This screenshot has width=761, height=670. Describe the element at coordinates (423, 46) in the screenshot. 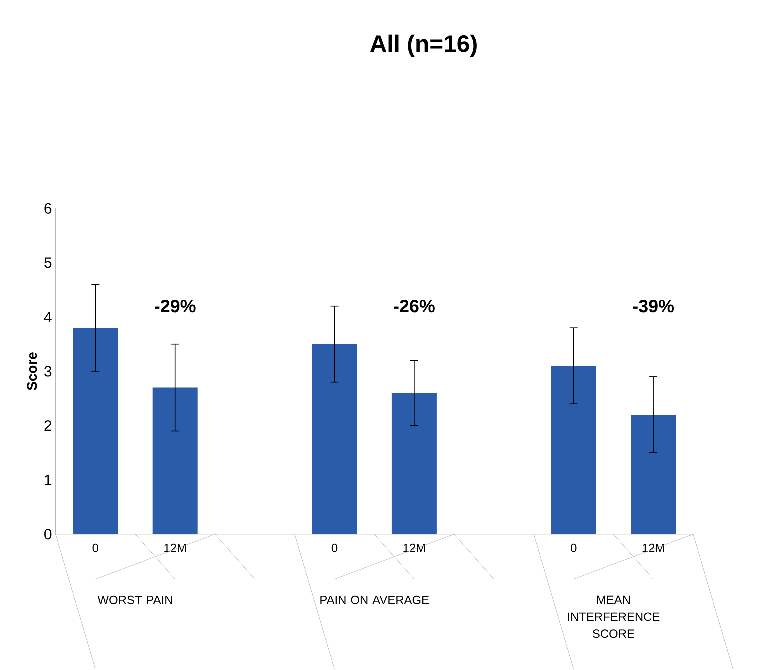

I see `chart-title: All (n=16)` at that location.